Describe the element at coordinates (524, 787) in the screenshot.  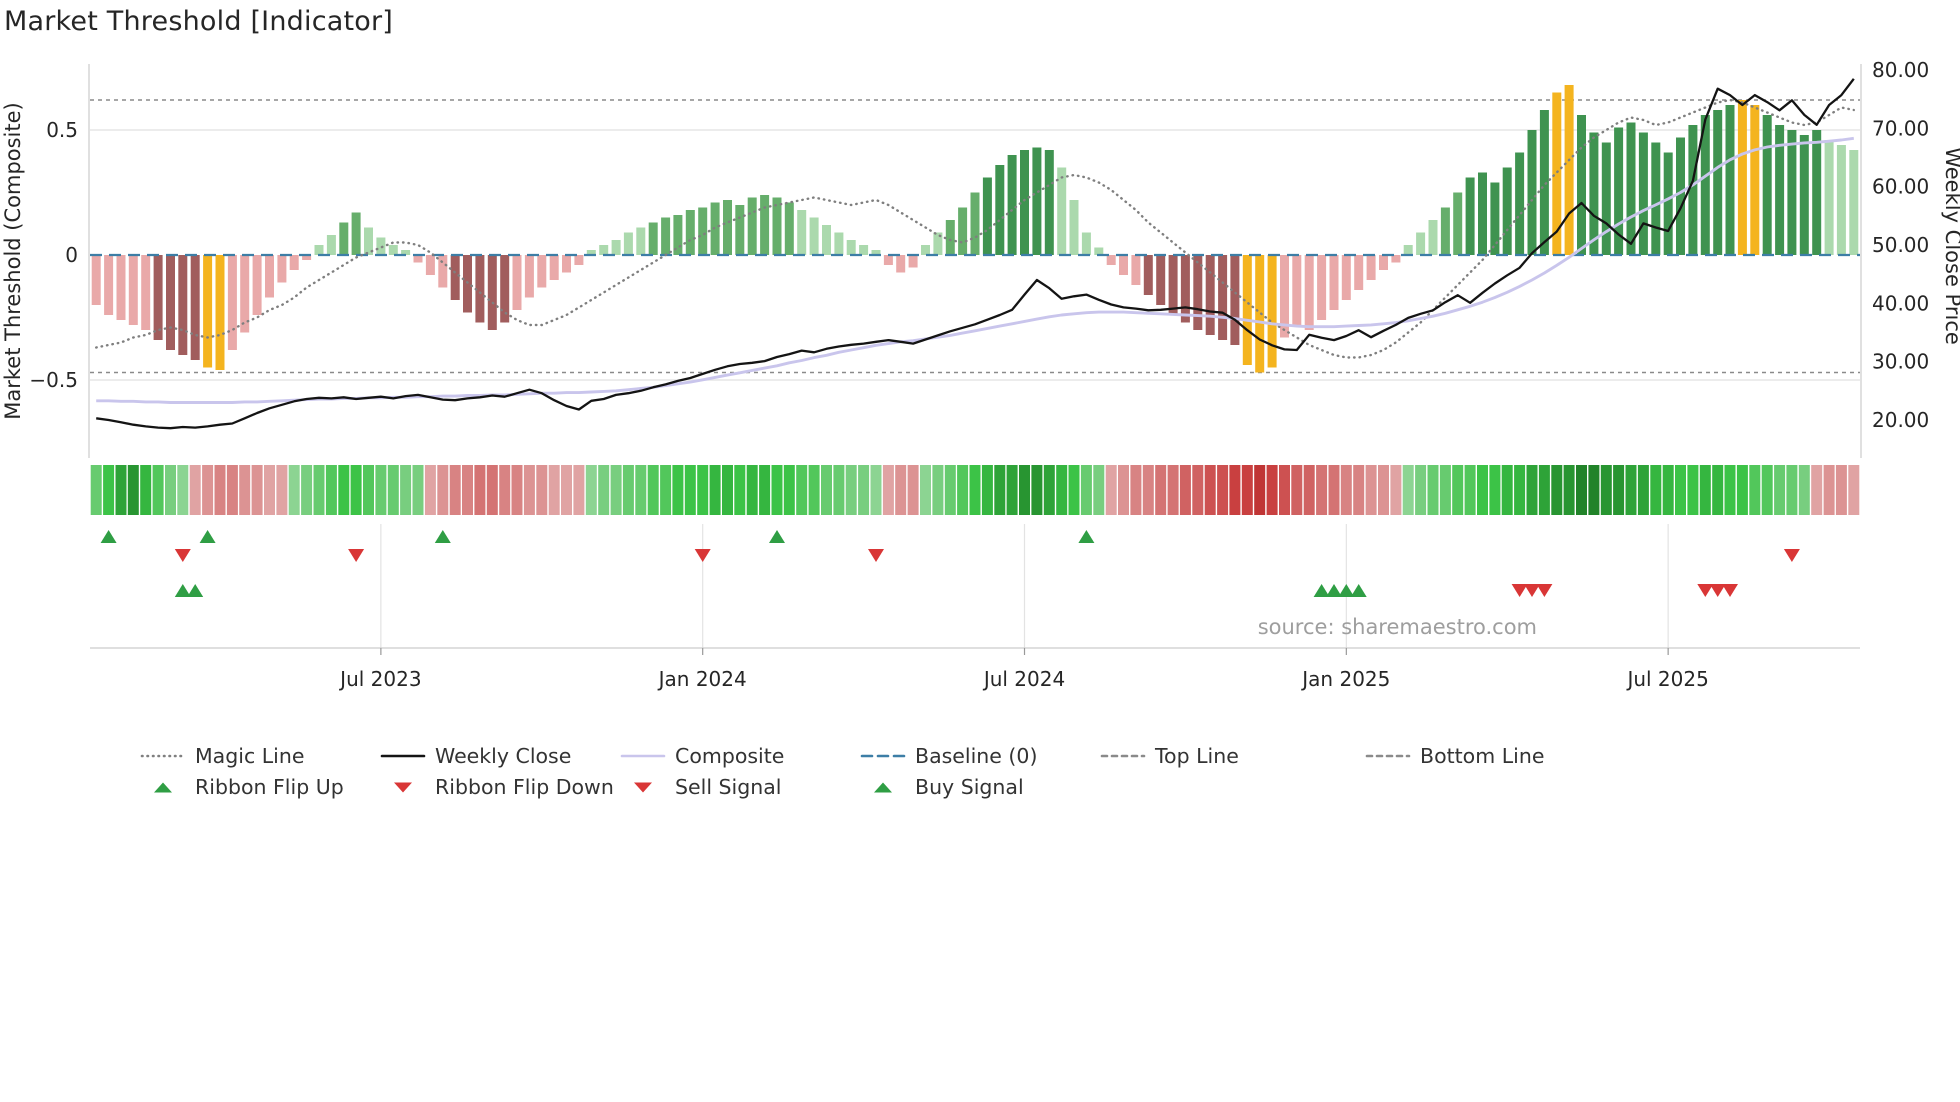
I see `legend-label: Ribbon Flip Down` at that location.